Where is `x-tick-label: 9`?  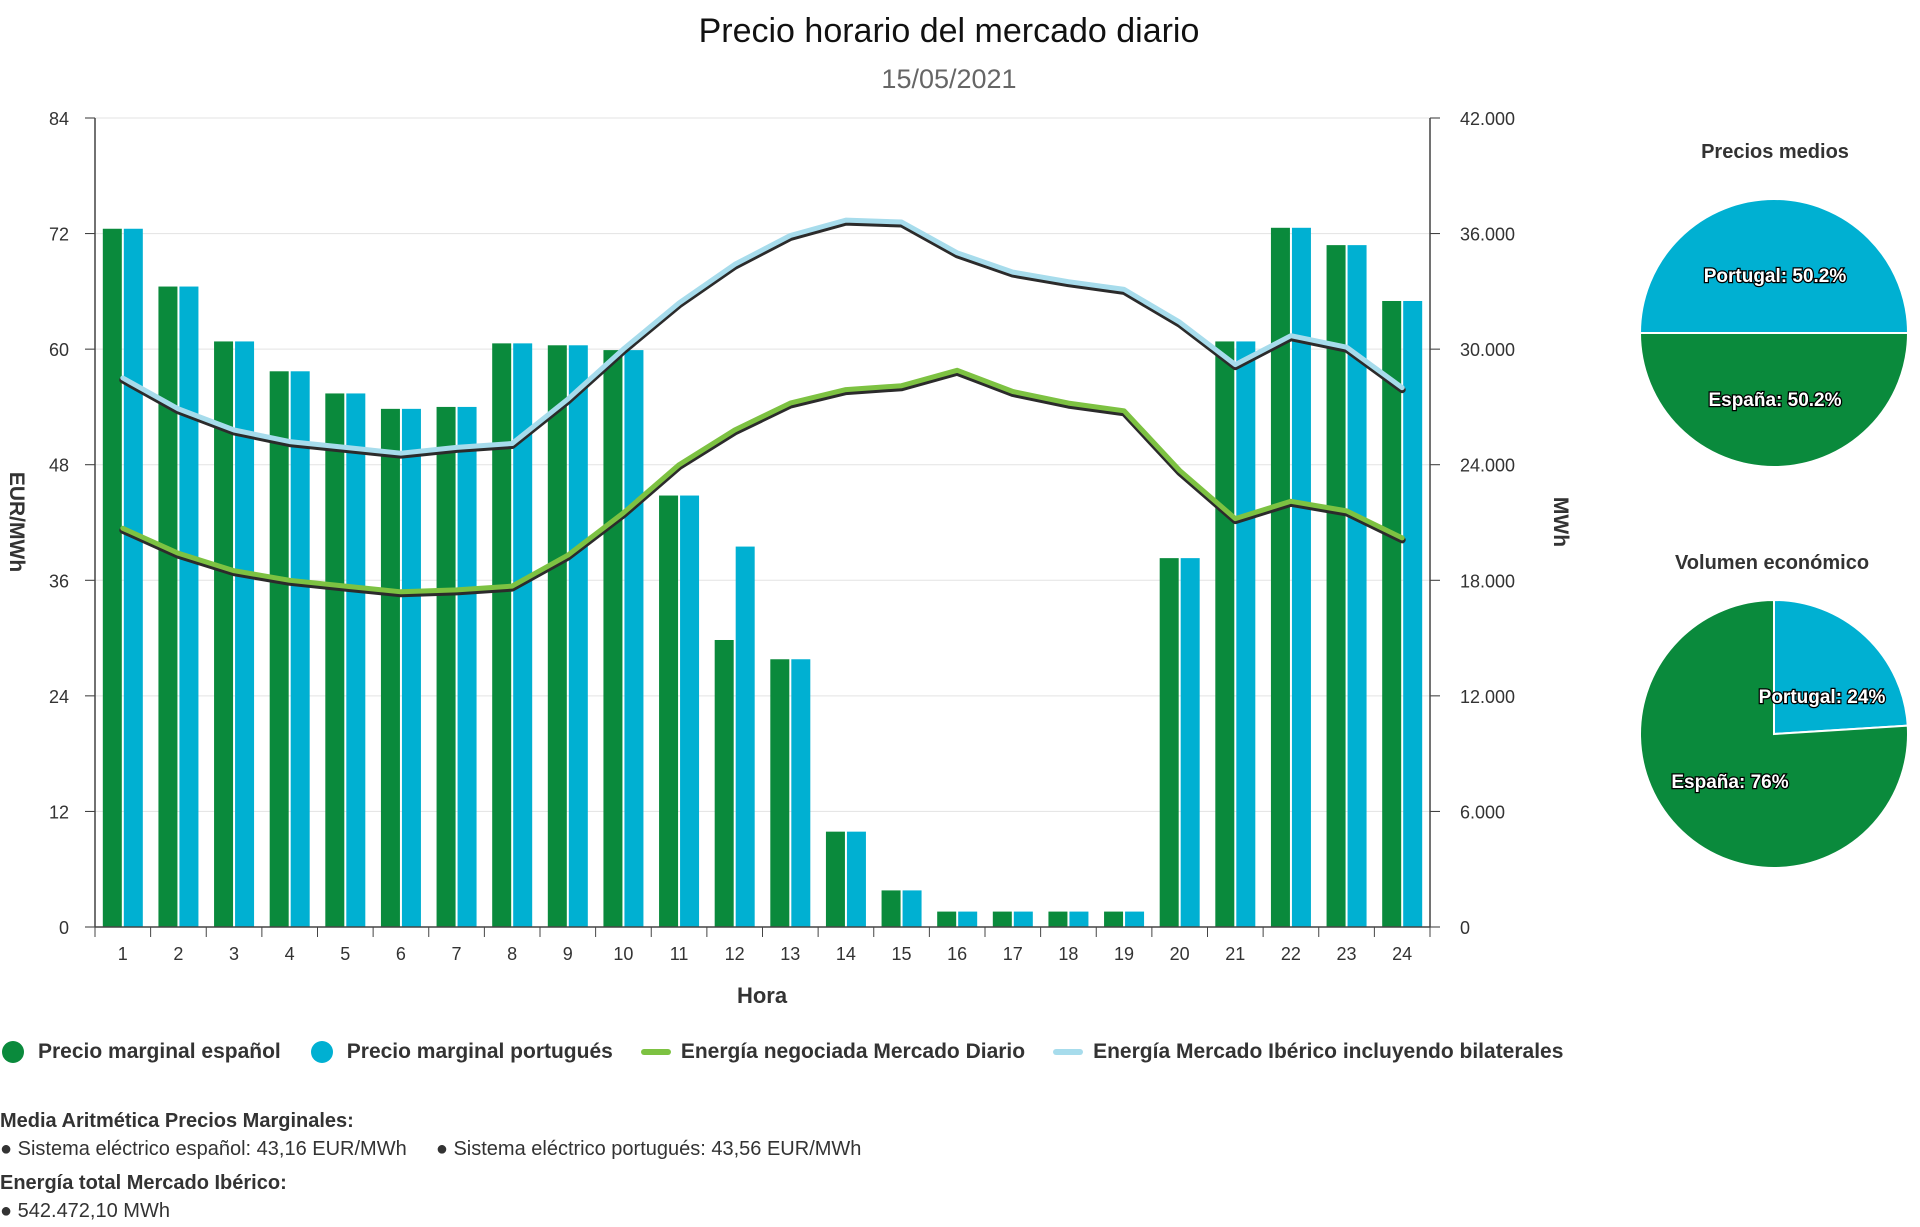 x-tick-label: 9 is located at coordinates (568, 954).